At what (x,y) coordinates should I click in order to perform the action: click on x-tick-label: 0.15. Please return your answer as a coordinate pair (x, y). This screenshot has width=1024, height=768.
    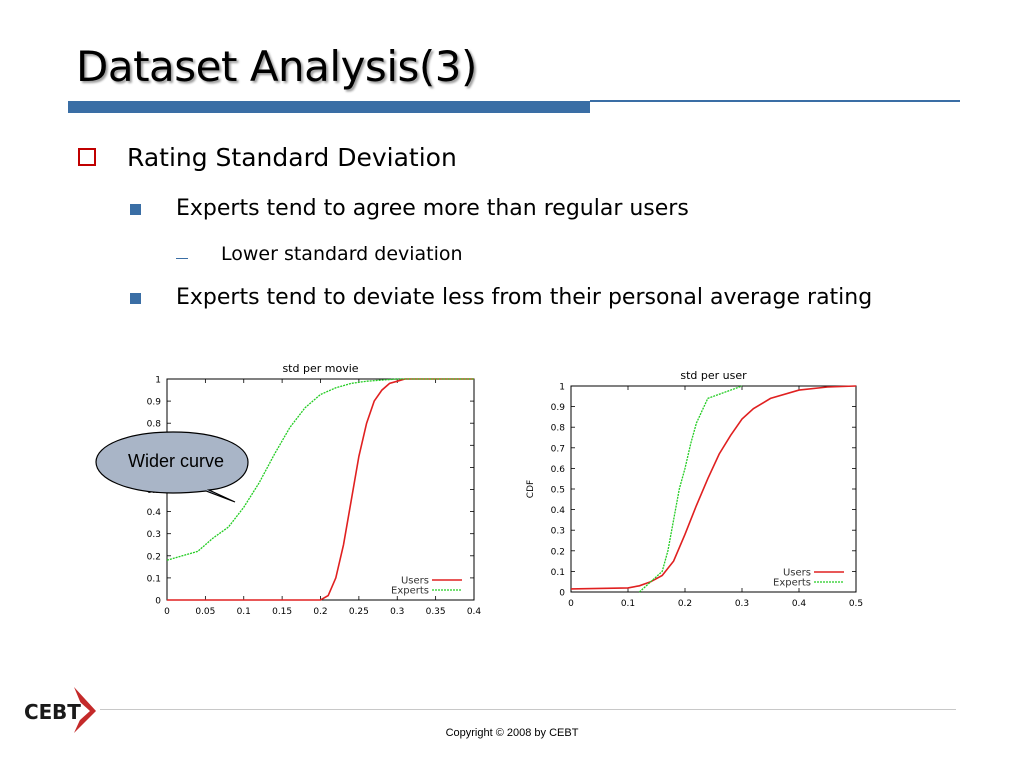
    Looking at the image, I should click on (282, 612).